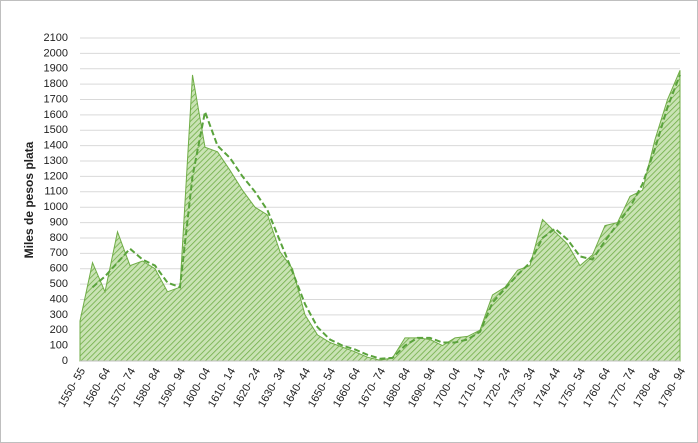 The width and height of the screenshot is (698, 443). I want to click on y-tick-label: 1200, so click(56, 176).